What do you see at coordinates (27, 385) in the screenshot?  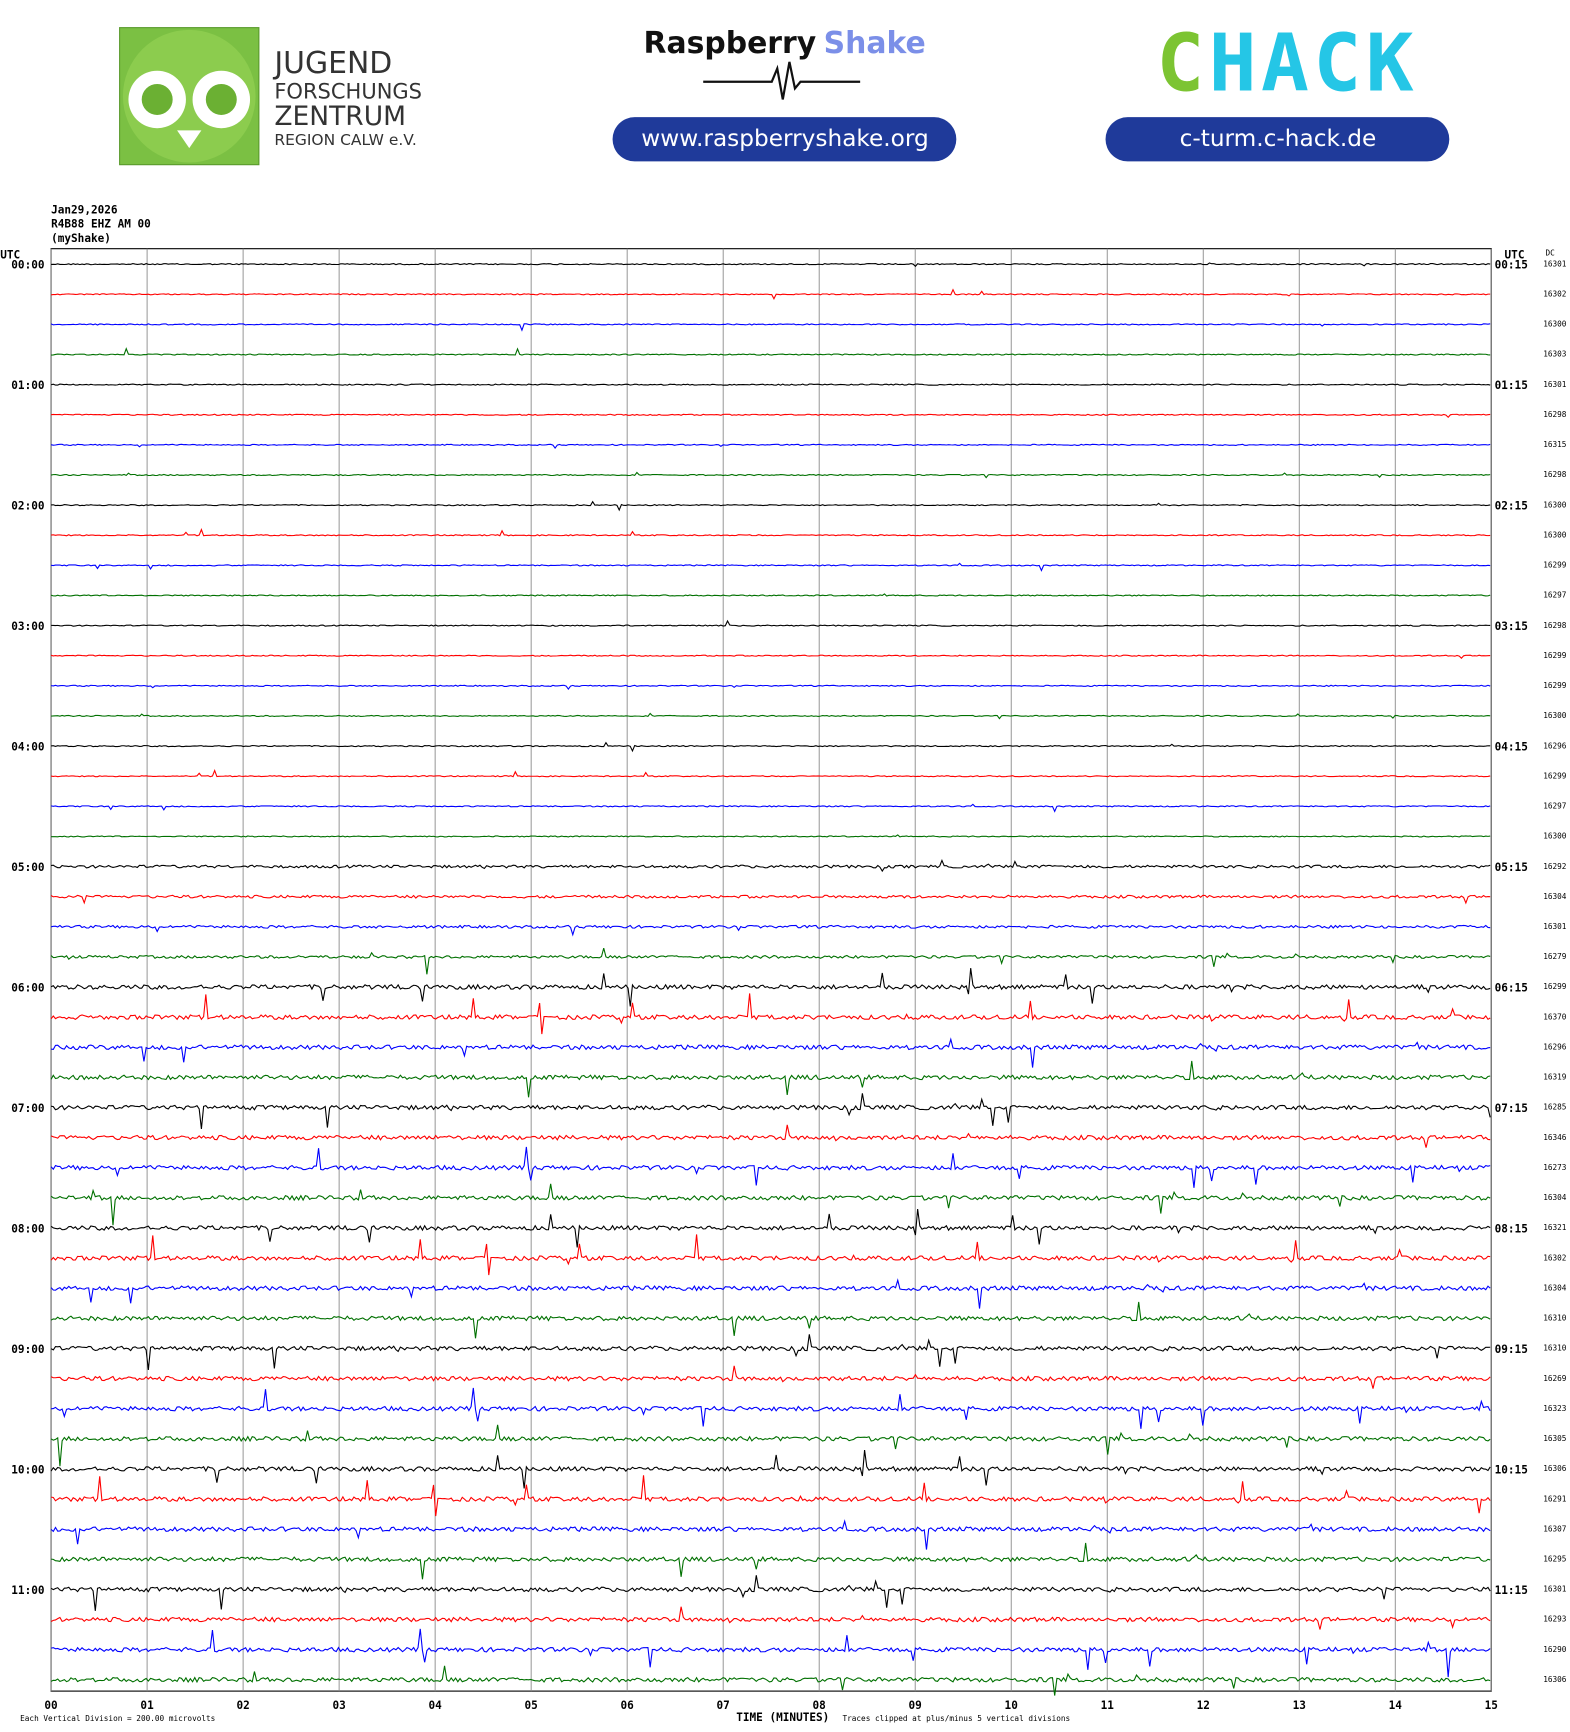 I see `time-label-left: 01:00` at bounding box center [27, 385].